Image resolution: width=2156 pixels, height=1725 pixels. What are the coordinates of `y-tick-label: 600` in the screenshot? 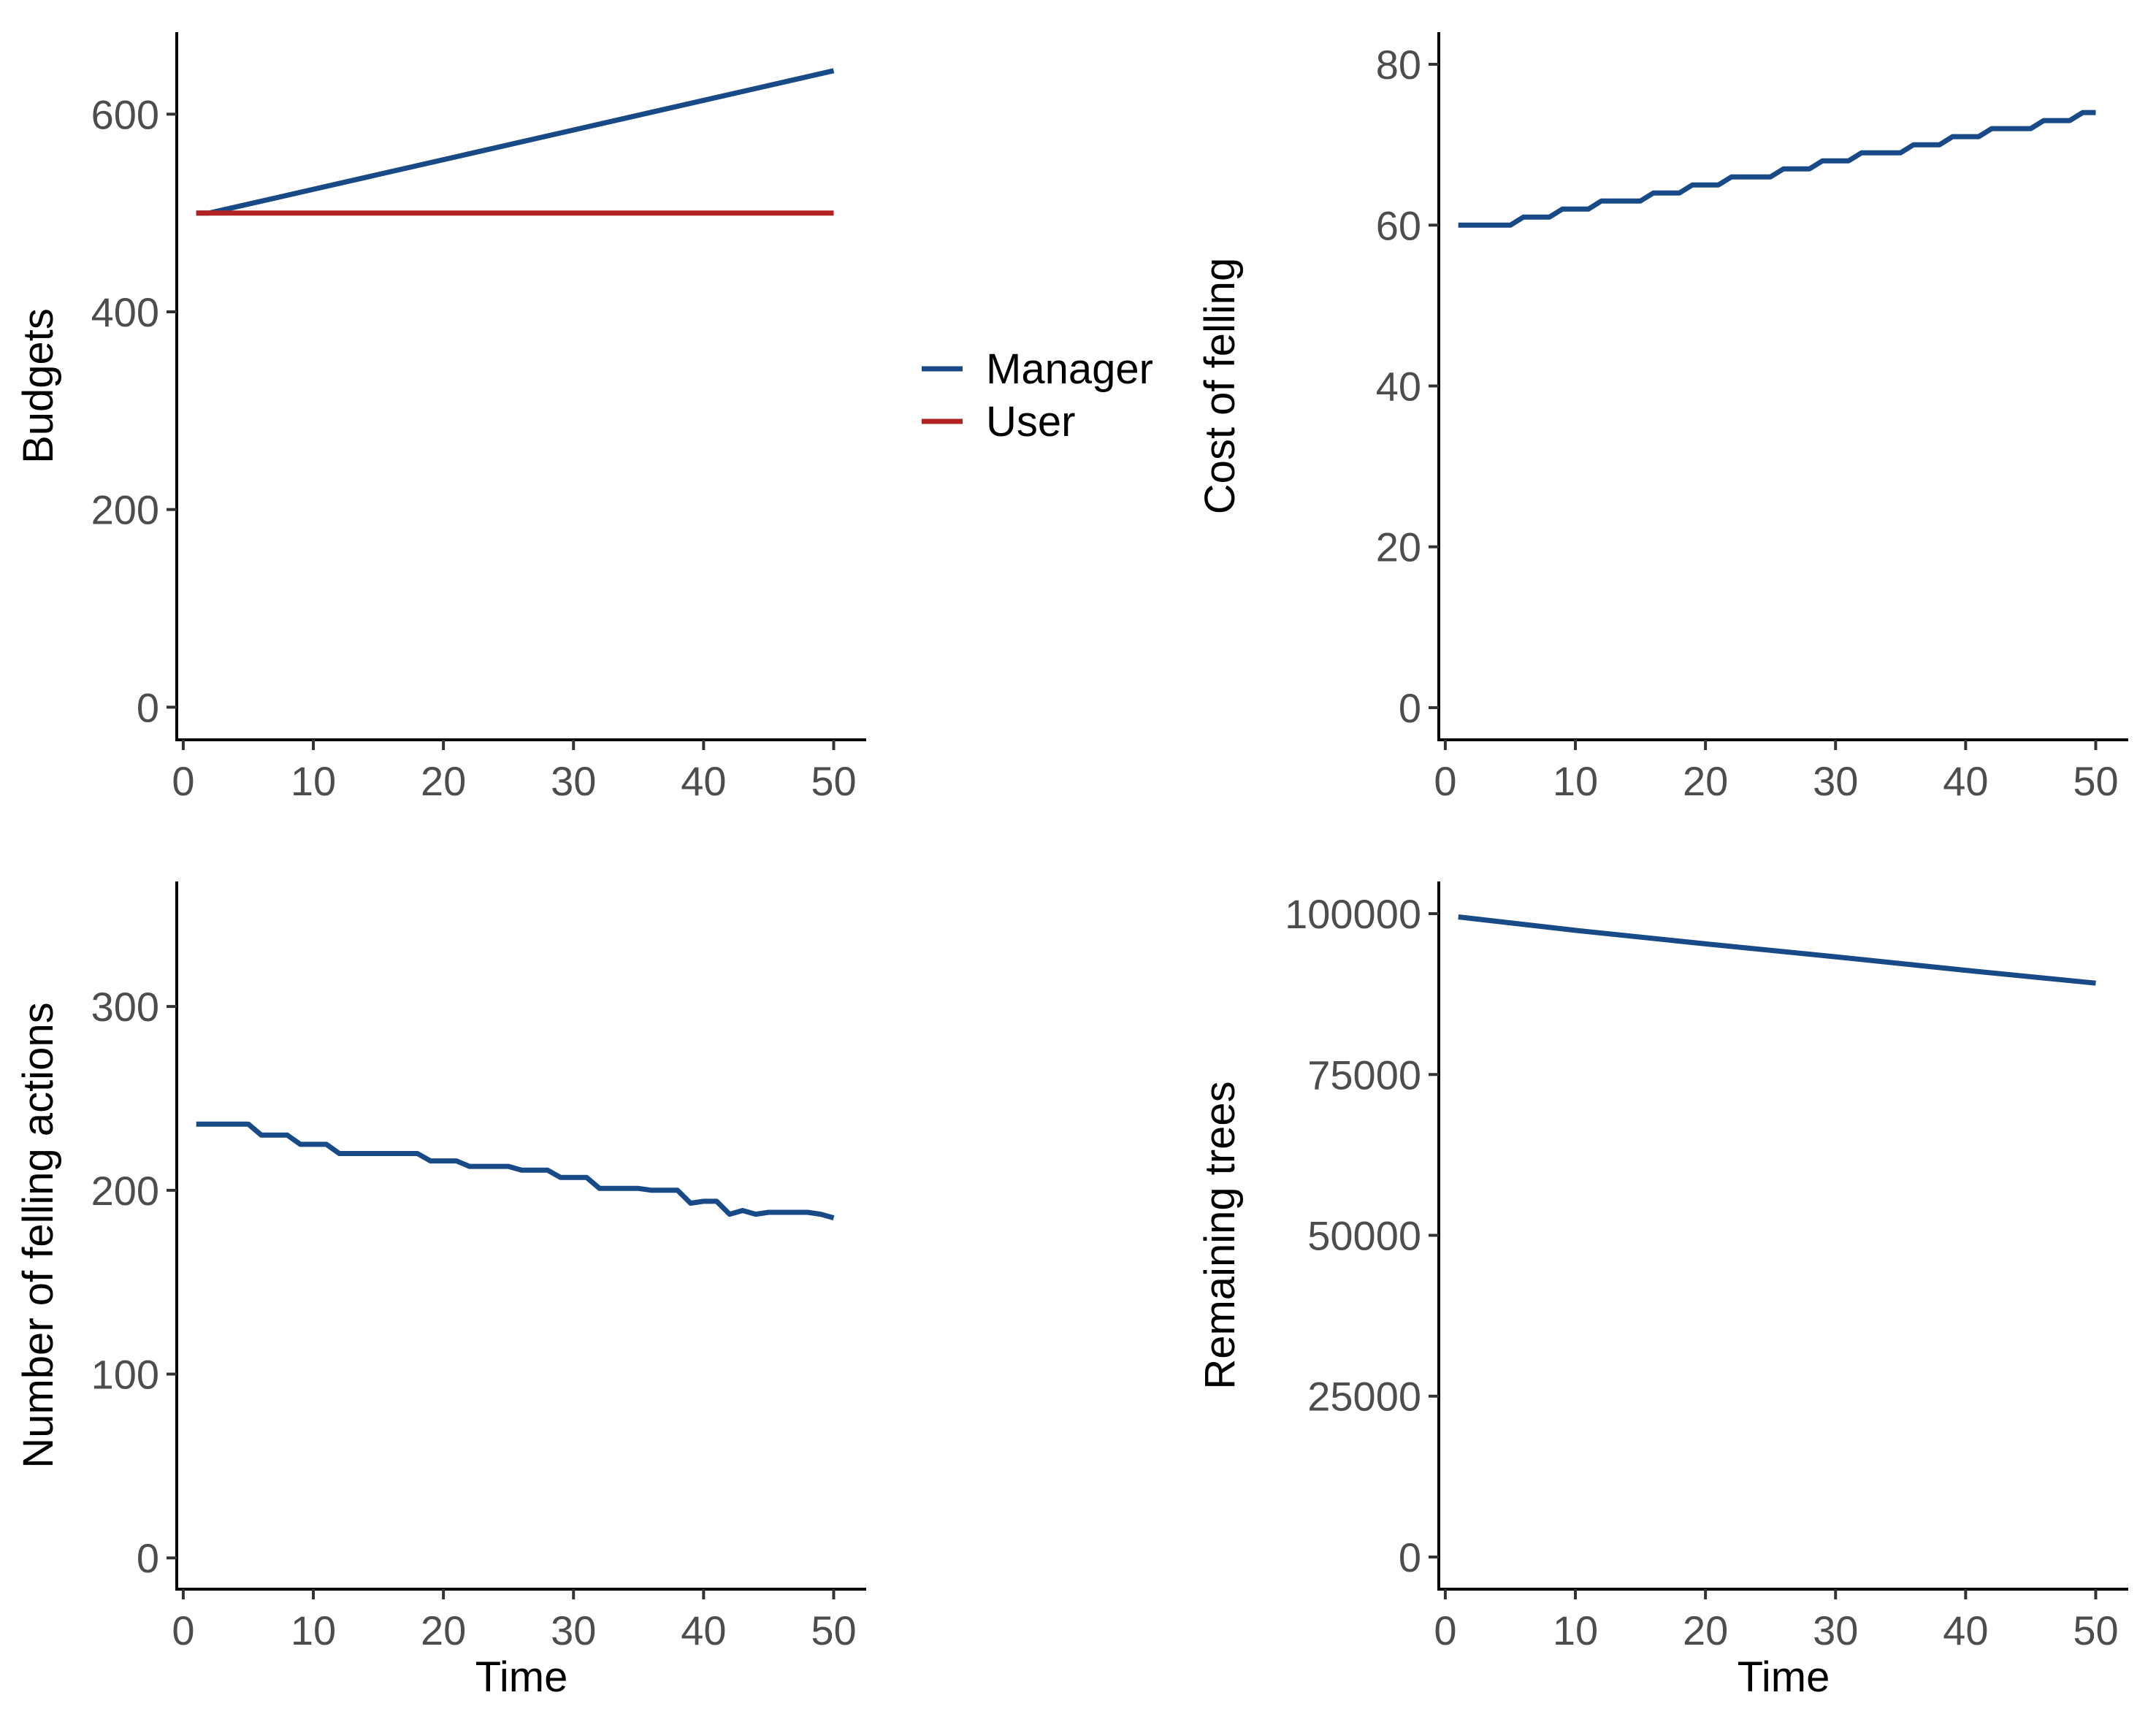 It's located at (125, 114).